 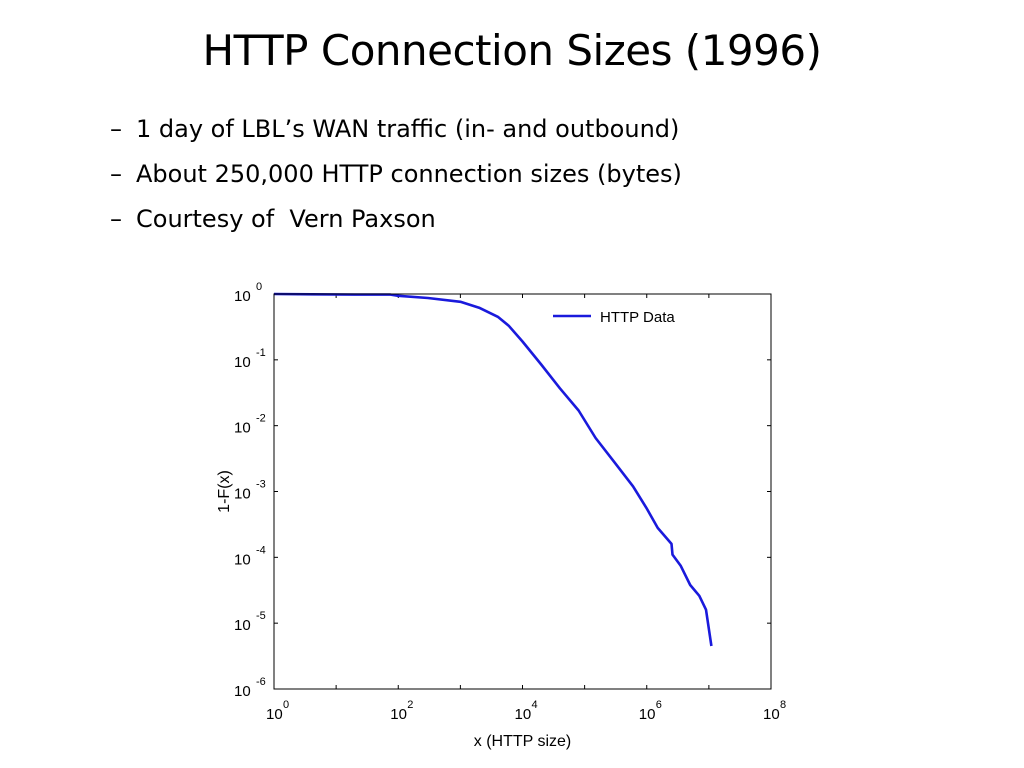 I want to click on y-tick-exponent: -3, so click(x=261, y=485).